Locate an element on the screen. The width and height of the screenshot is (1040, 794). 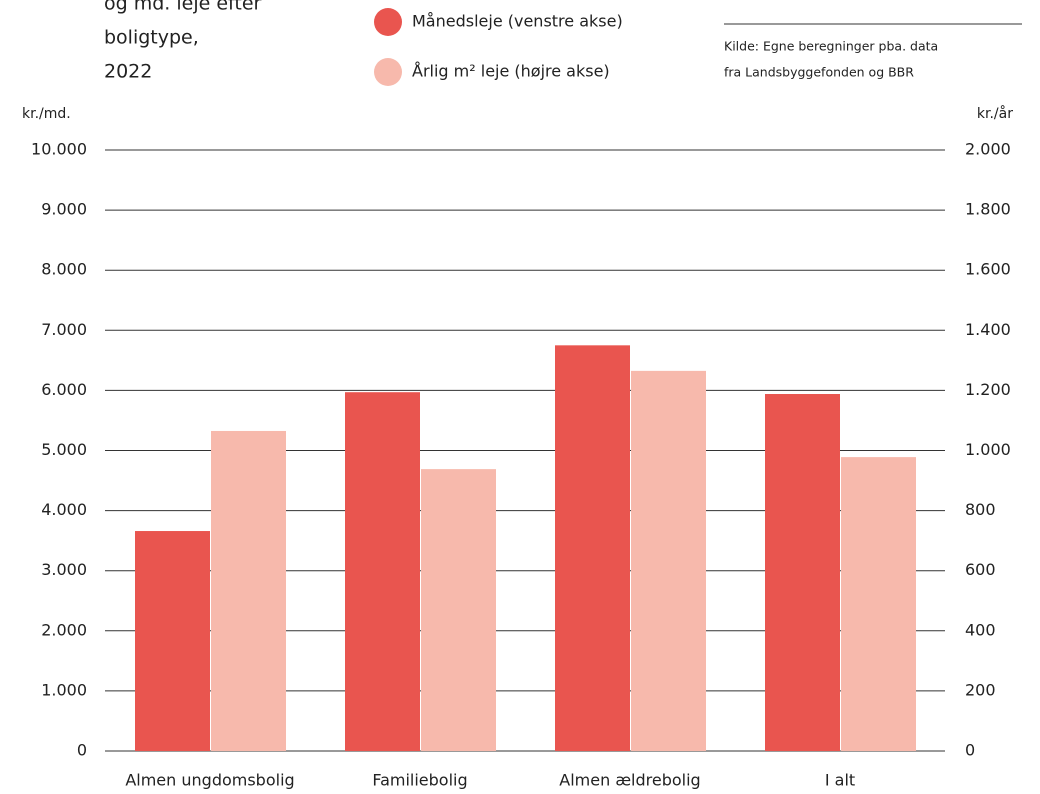
y-tick-label: 8.000 is located at coordinates (64, 269).